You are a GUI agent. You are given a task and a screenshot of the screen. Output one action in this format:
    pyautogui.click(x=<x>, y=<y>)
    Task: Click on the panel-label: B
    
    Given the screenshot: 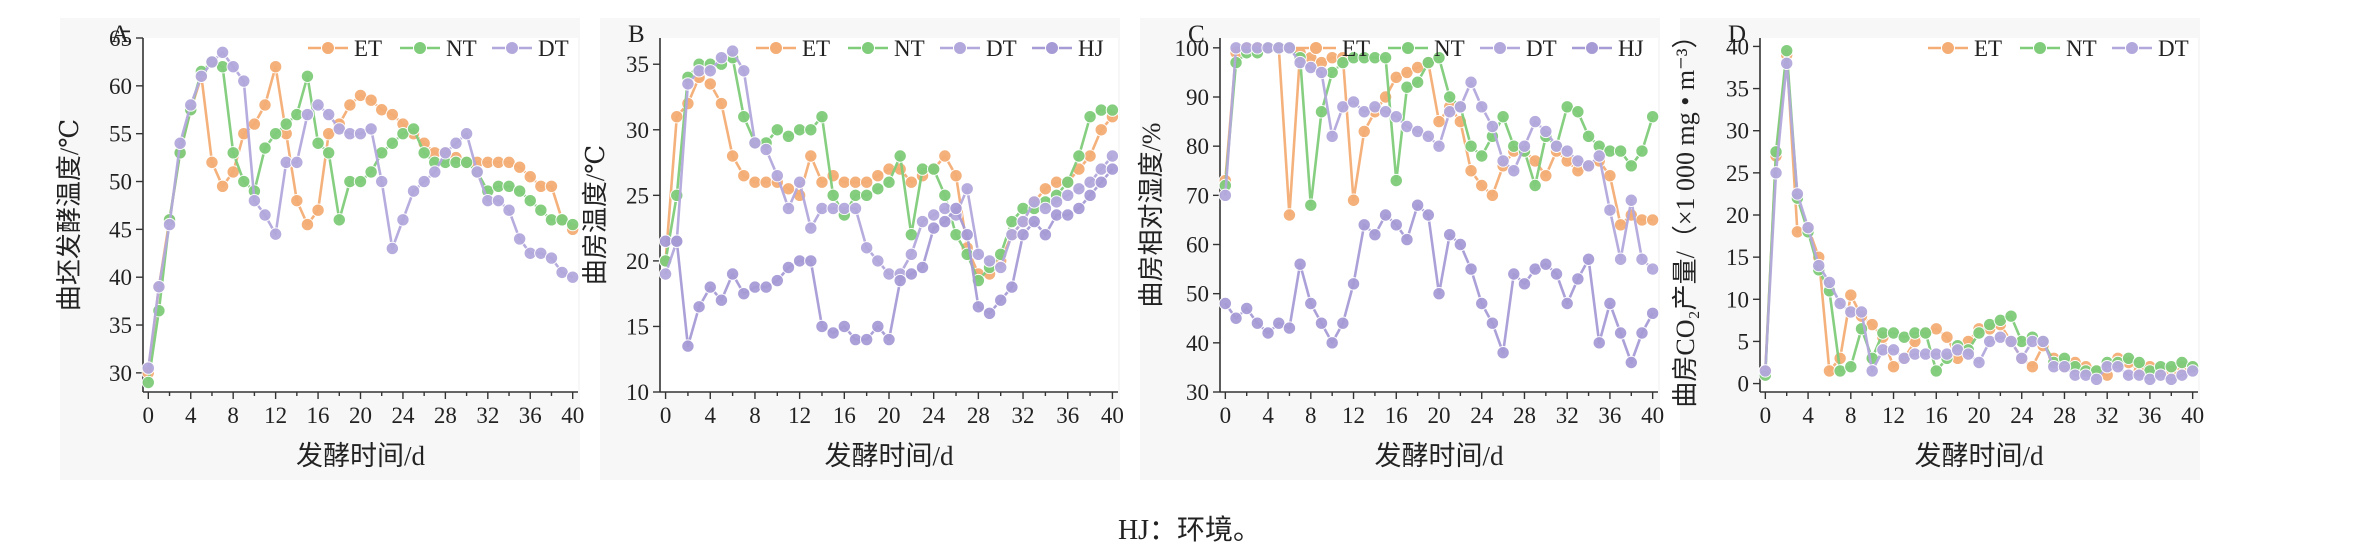 What is the action you would take?
    pyautogui.click(x=636, y=34)
    